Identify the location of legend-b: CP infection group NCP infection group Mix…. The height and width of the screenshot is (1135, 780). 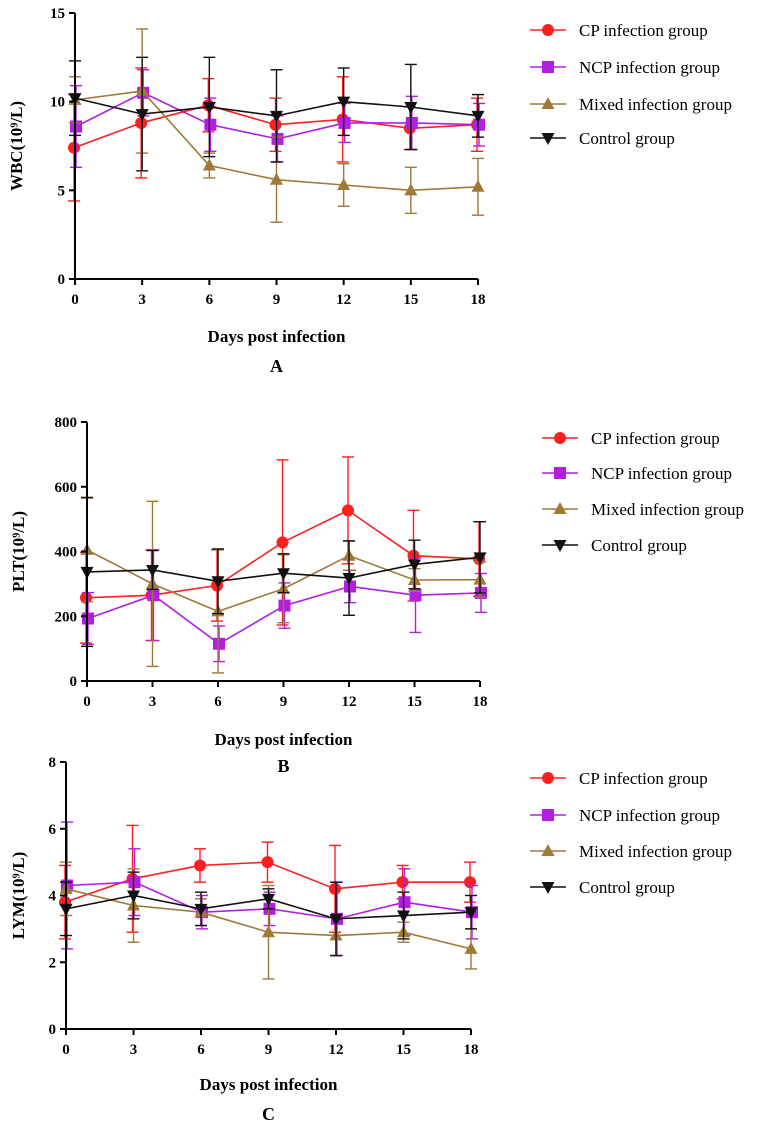
(643, 492).